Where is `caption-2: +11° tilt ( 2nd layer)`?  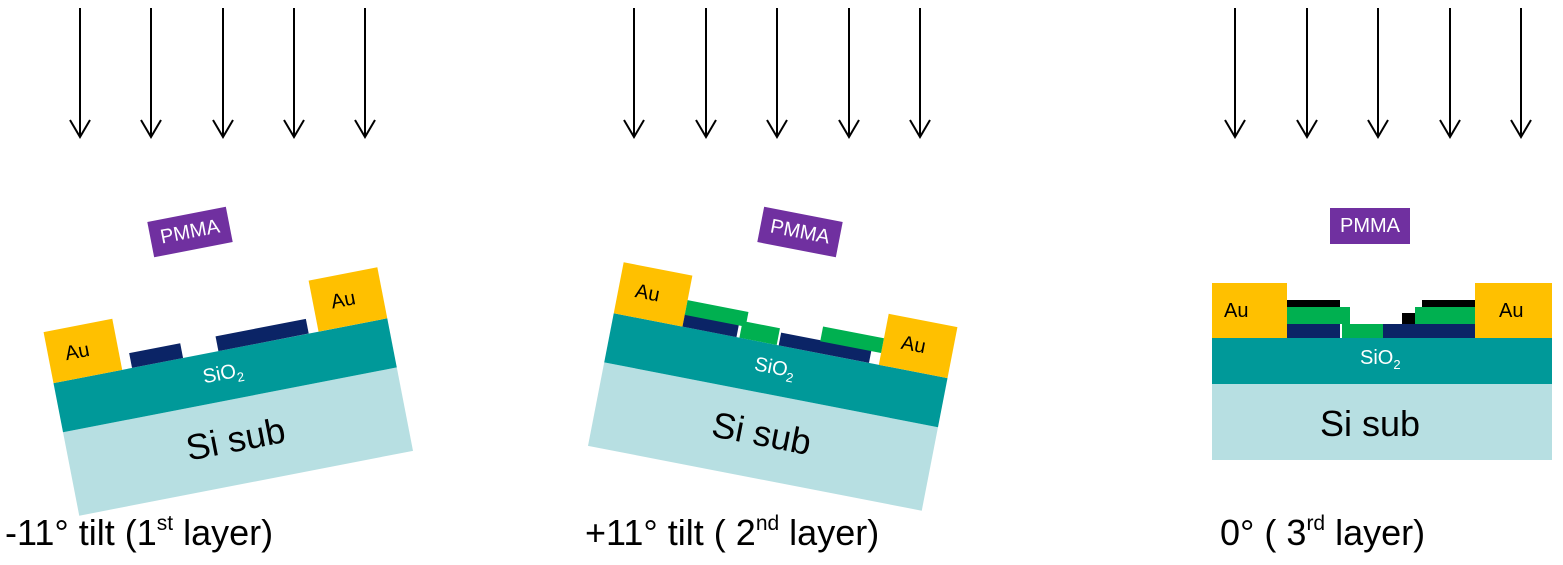
caption-2: +11° tilt ( 2nd layer) is located at coordinates (732, 532).